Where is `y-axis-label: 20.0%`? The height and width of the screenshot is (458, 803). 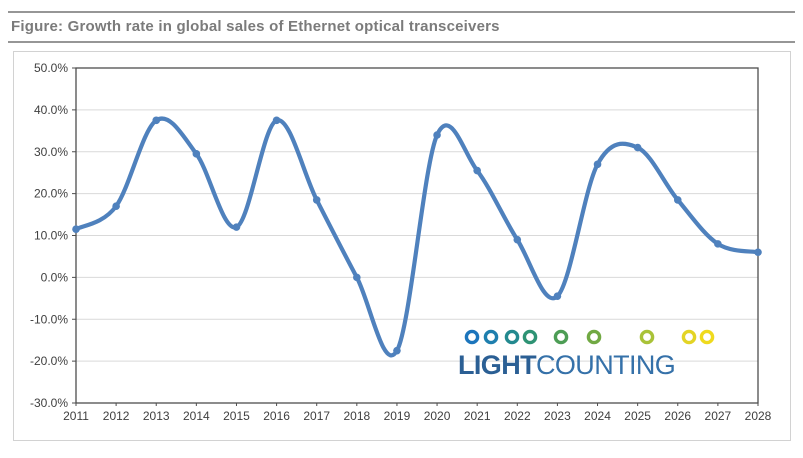
y-axis-label: 20.0% is located at coordinates (51, 194).